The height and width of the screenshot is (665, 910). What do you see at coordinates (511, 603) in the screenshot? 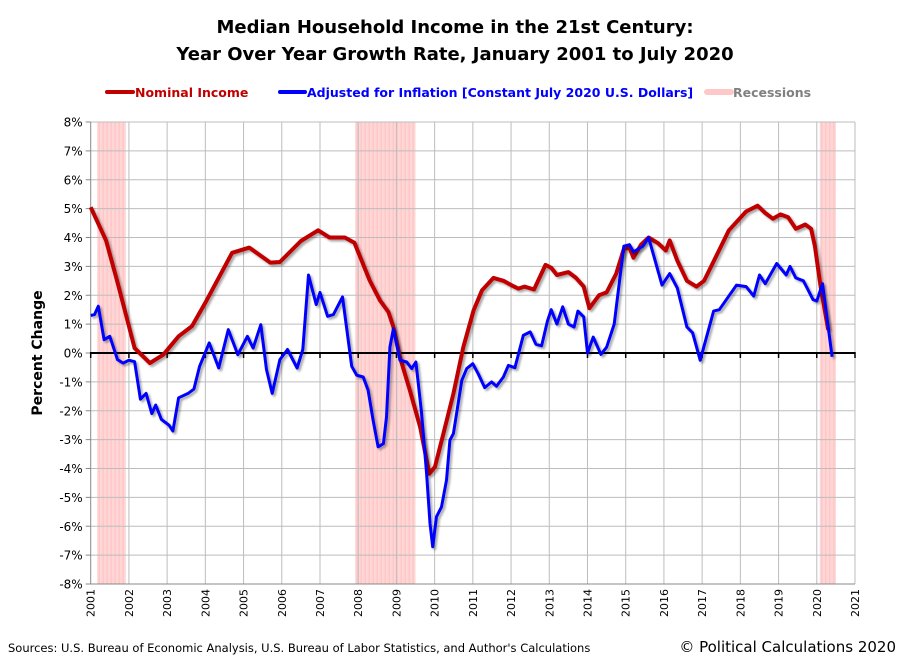
I see `x-tick-label: 2012` at bounding box center [511, 603].